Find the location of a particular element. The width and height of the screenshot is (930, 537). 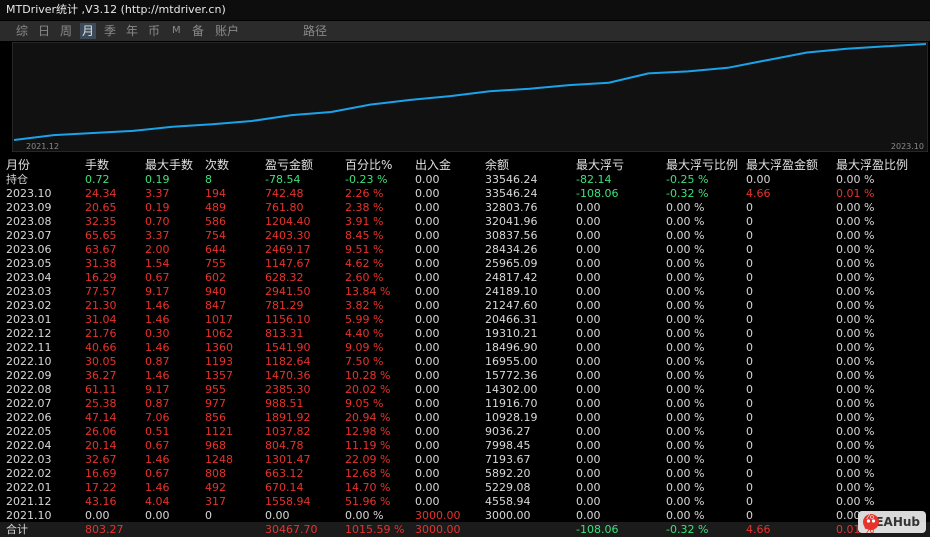

tab: 日 is located at coordinates (44, 31).